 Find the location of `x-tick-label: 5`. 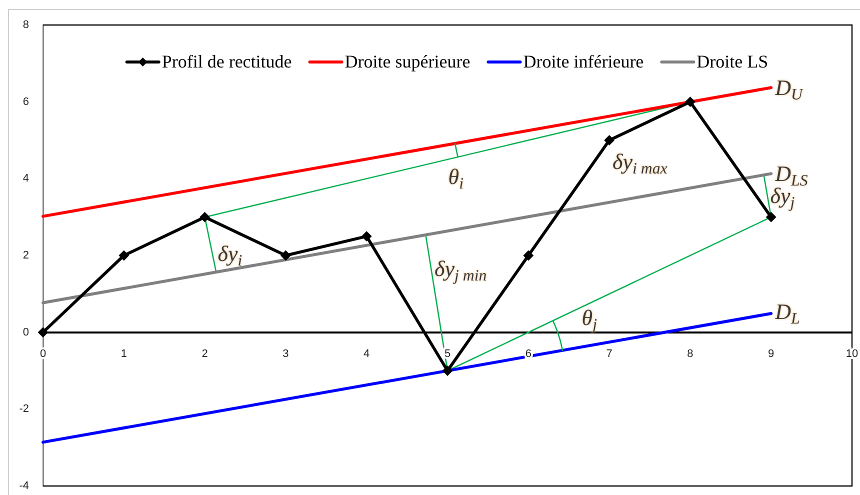

x-tick-label: 5 is located at coordinates (447, 354).